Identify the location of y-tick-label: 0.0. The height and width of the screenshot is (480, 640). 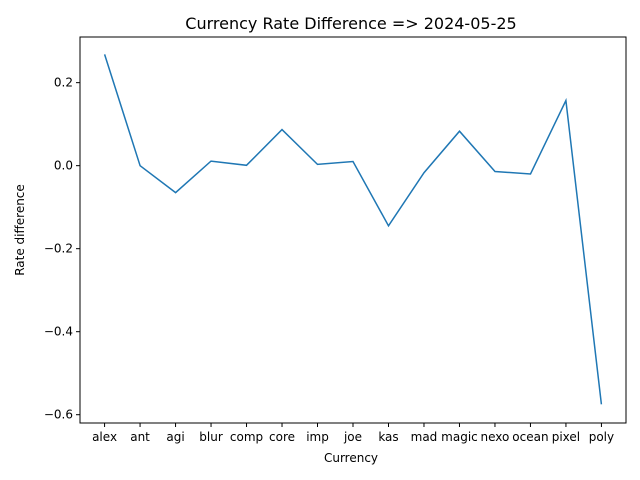
(63, 166).